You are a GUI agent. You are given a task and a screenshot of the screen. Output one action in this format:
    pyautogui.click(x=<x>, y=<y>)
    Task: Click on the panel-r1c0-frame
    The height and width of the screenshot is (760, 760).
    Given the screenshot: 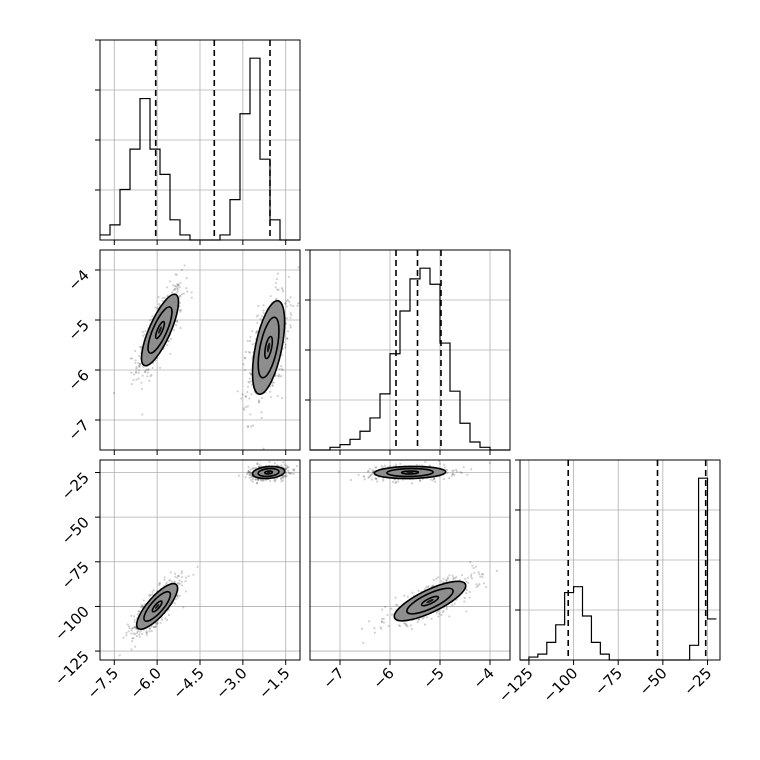 What is the action you would take?
    pyautogui.click(x=200, y=350)
    